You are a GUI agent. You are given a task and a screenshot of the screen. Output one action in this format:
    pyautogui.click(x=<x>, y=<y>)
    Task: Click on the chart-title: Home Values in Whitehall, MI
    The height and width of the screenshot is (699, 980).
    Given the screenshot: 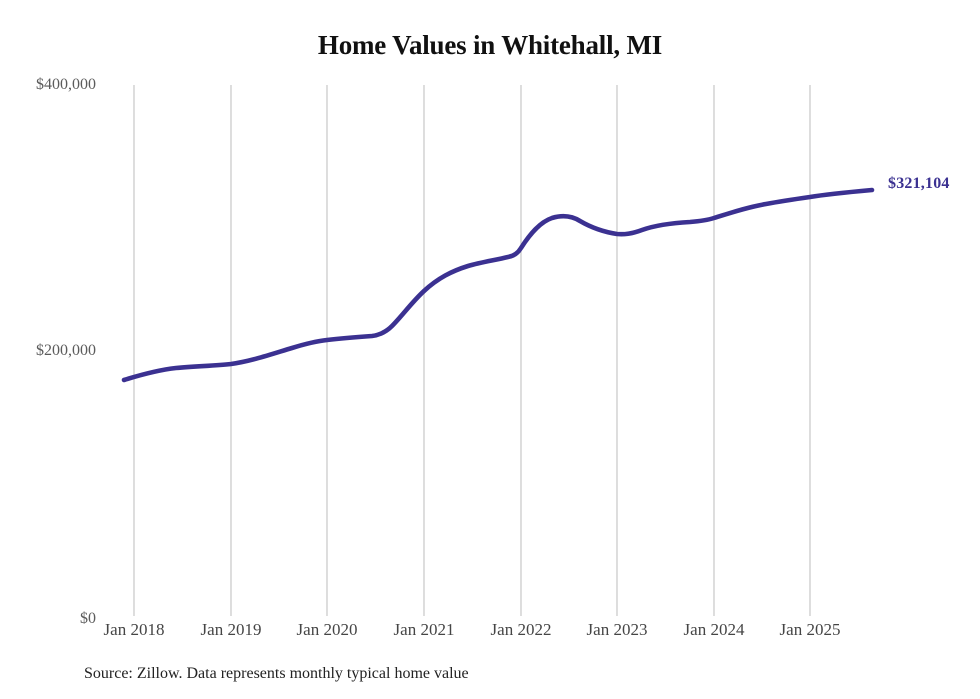 What is the action you would take?
    pyautogui.click(x=490, y=45)
    